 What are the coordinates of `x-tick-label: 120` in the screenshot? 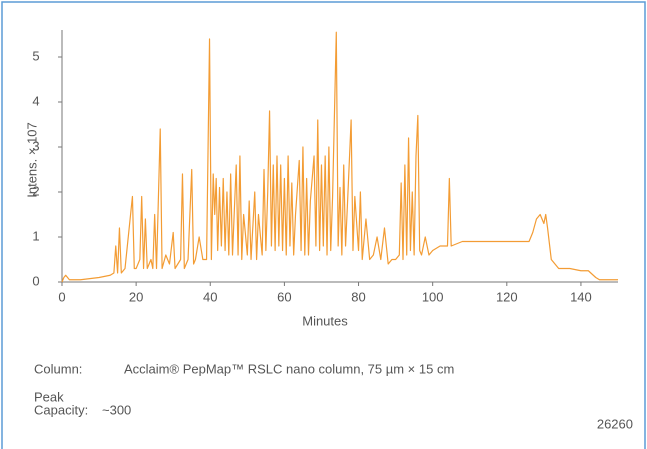 It's located at (507, 296).